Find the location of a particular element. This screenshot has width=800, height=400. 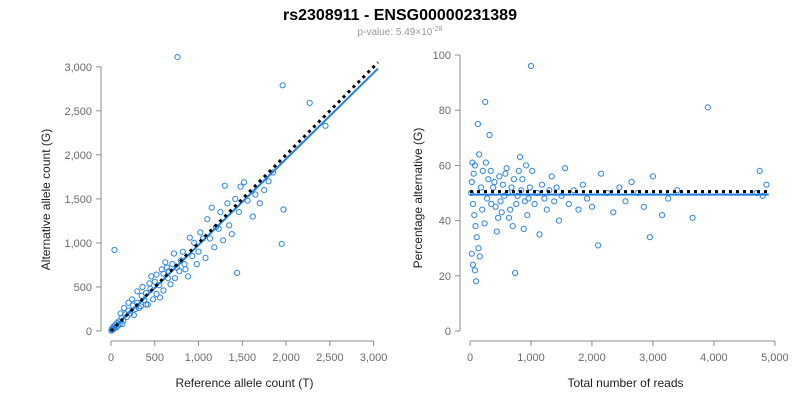

left-y-tick-label: 500 is located at coordinates (83, 288).